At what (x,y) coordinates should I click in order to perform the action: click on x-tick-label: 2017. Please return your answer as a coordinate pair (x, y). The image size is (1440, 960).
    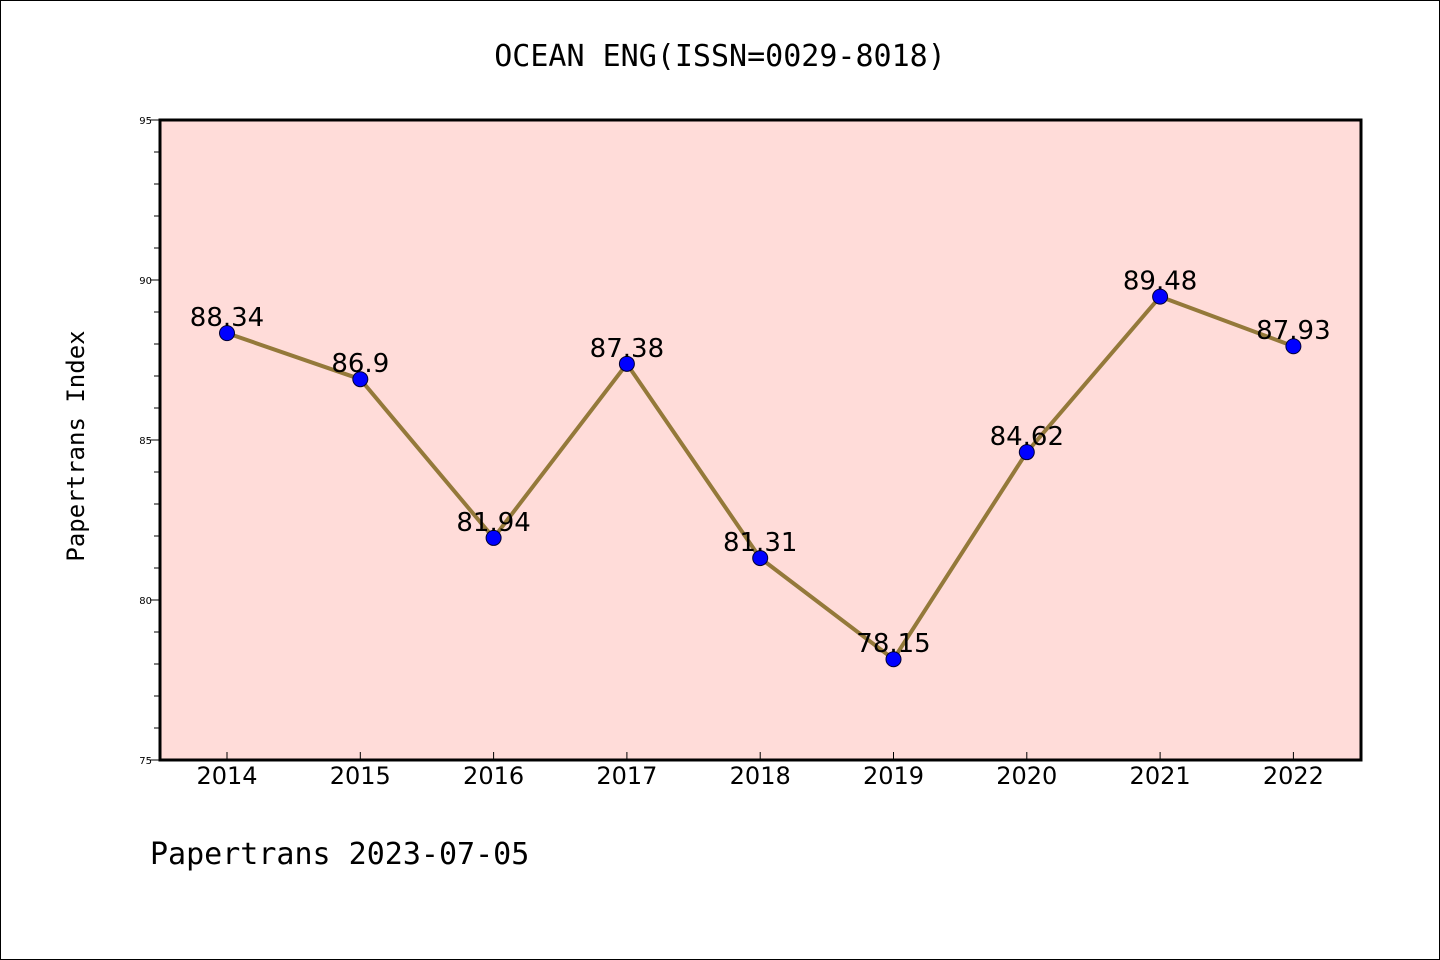
    Looking at the image, I should click on (626, 776).